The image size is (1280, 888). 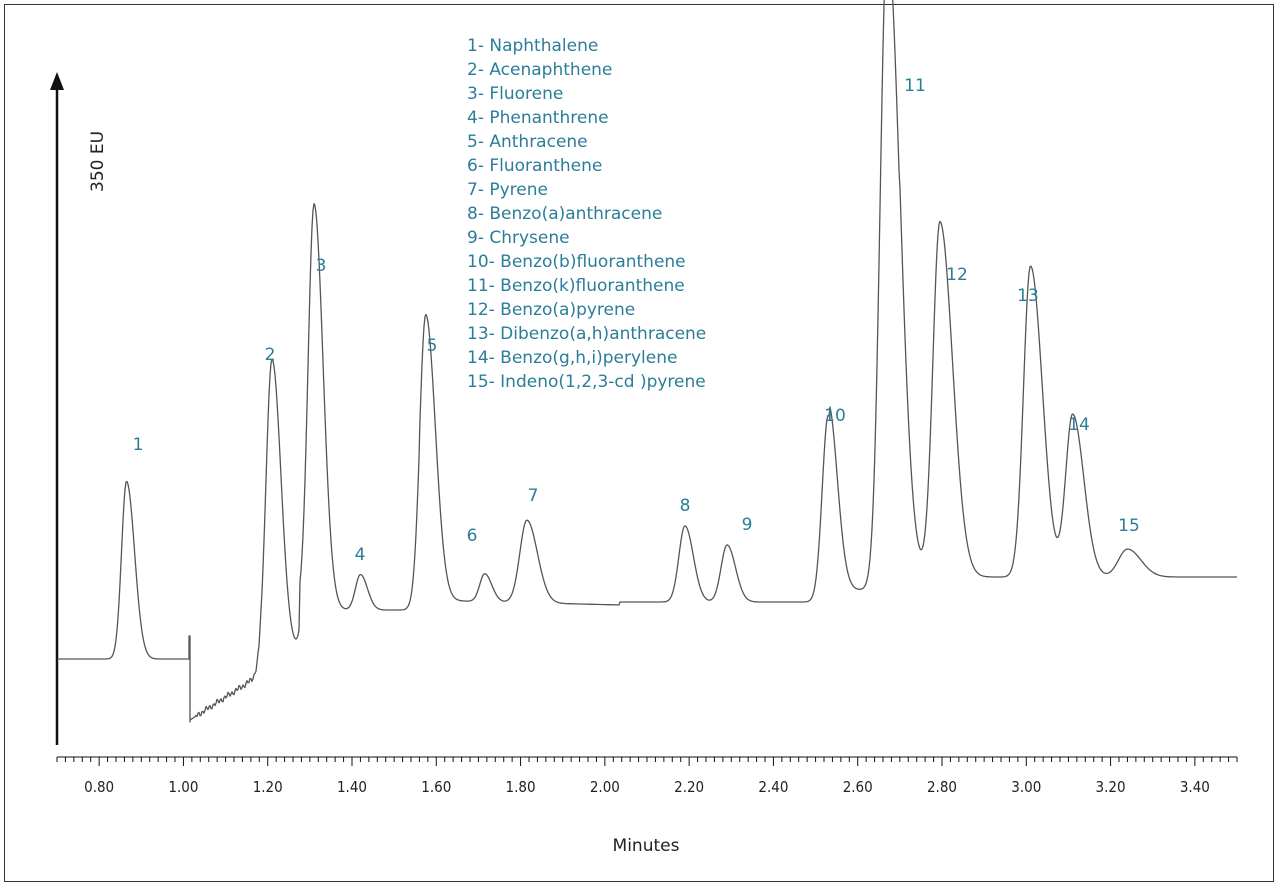 What do you see at coordinates (183, 787) in the screenshot?
I see `x-tick-label: 1.00` at bounding box center [183, 787].